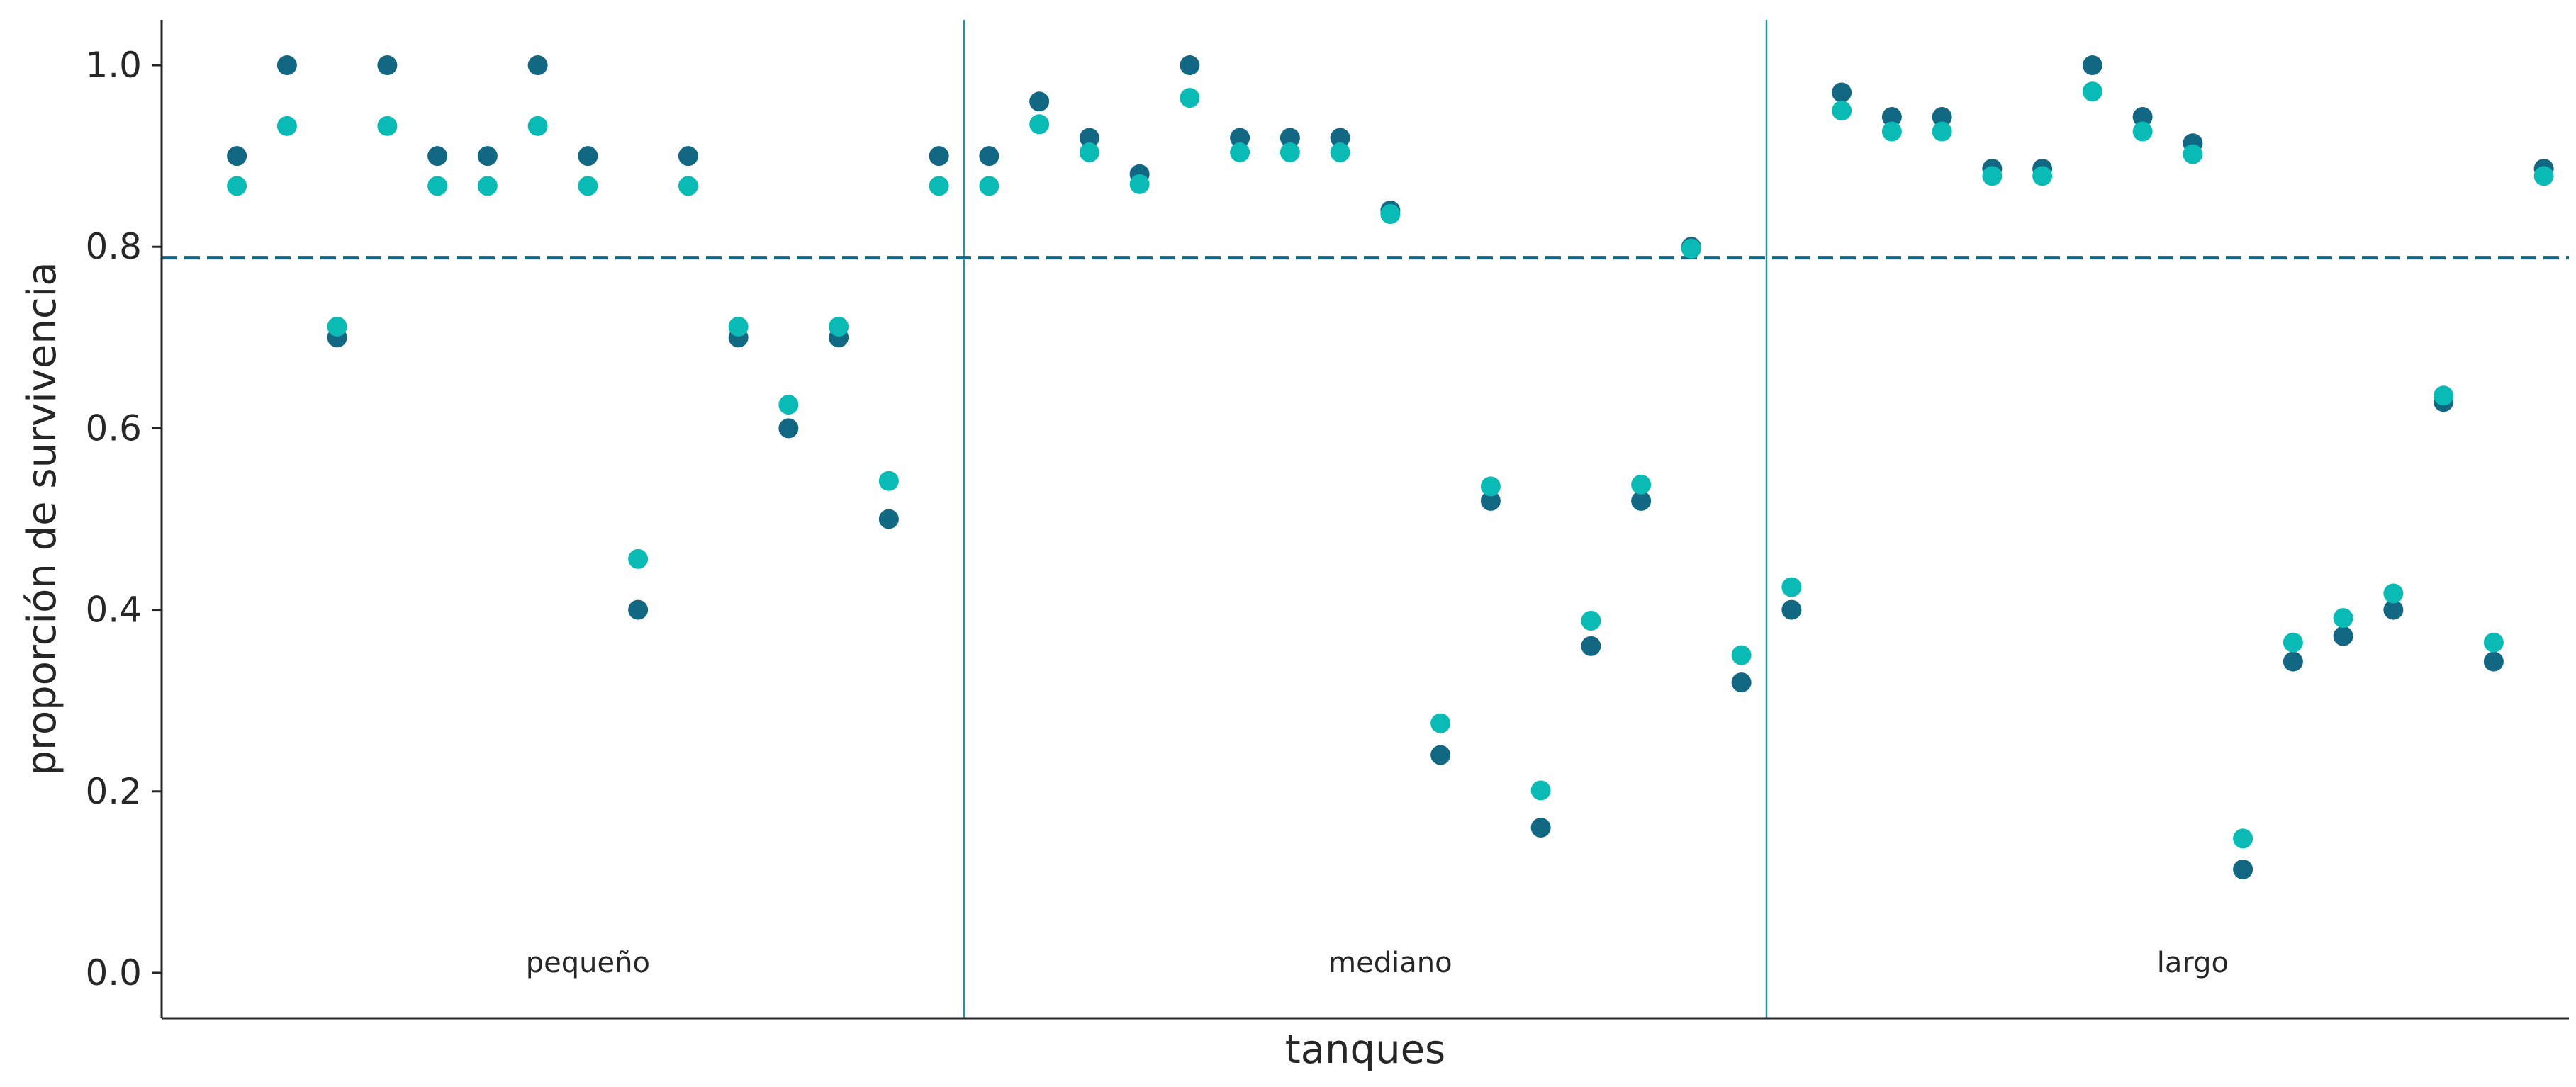  I want to click on group-label-1: mediano, so click(1390, 963).